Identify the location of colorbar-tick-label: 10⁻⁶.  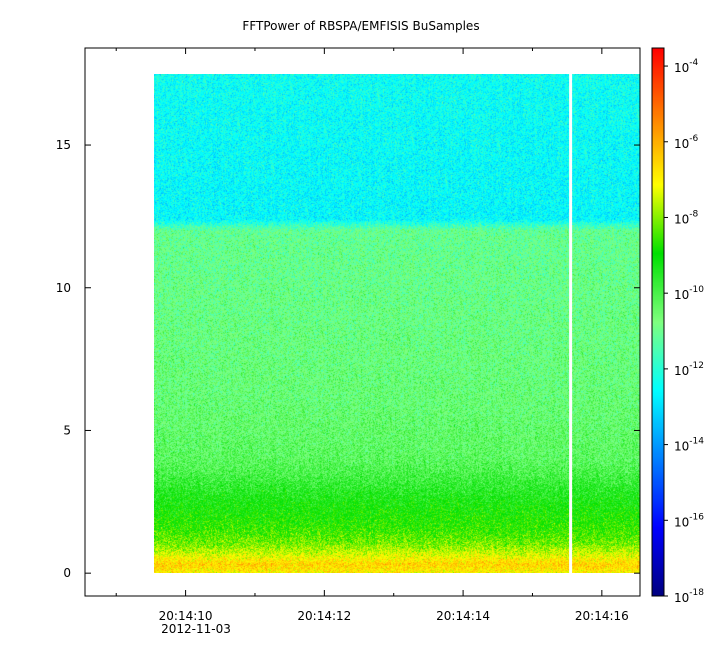
(686, 142).